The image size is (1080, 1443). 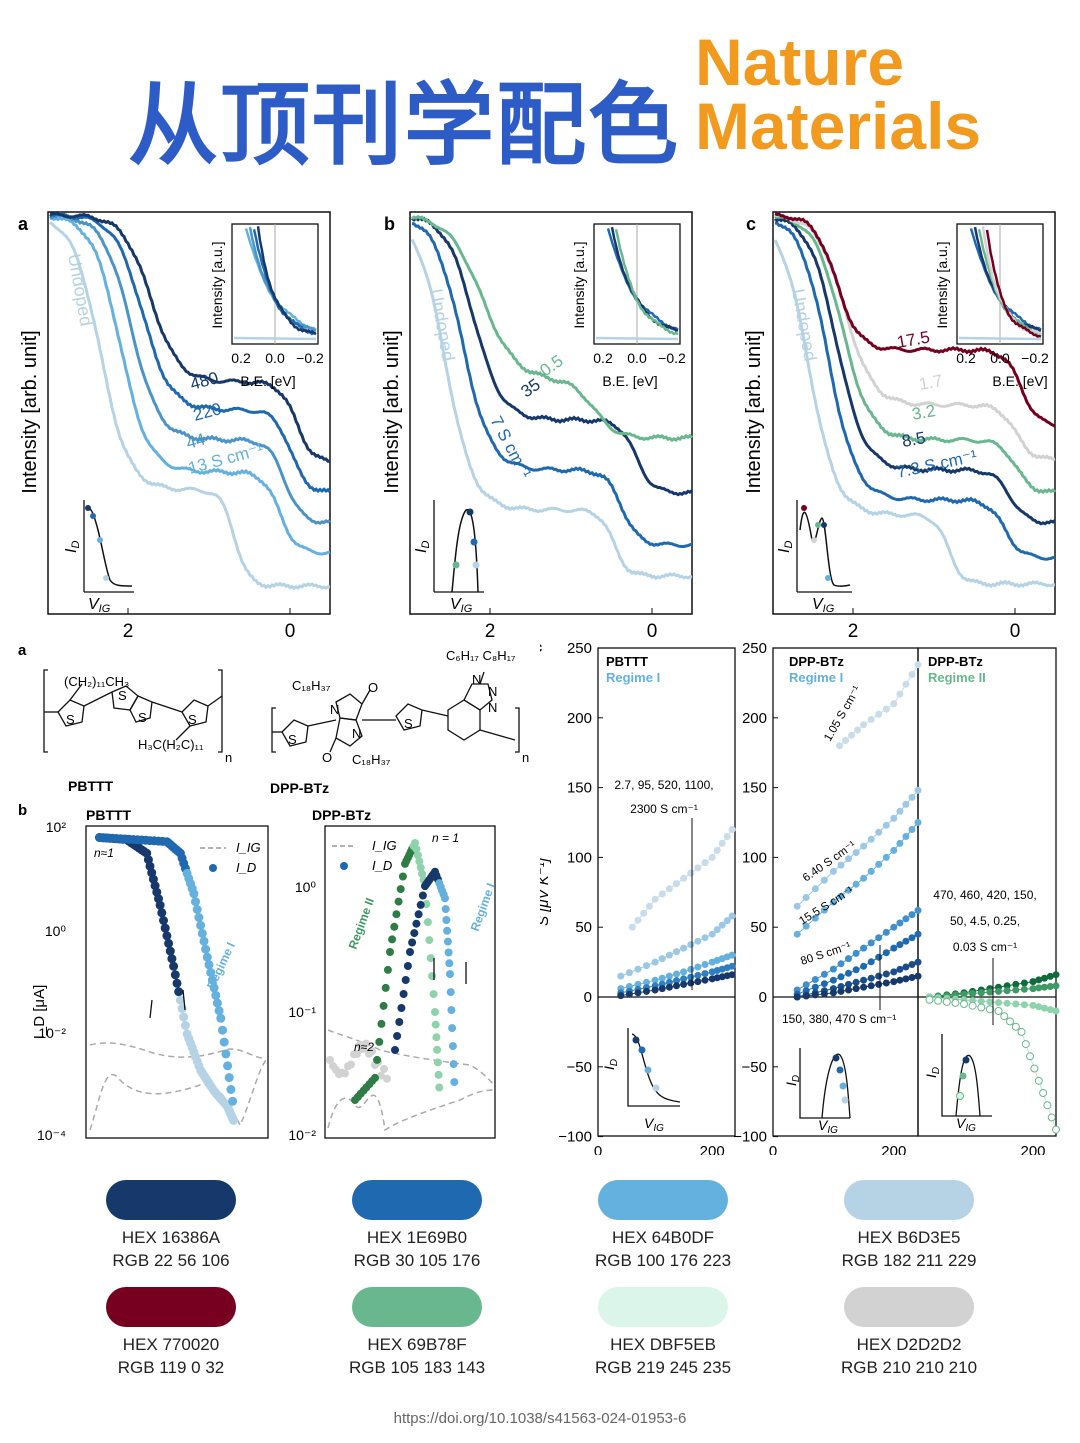 I want to click on tr-ytick-0: 10⁰, so click(x=306, y=887).